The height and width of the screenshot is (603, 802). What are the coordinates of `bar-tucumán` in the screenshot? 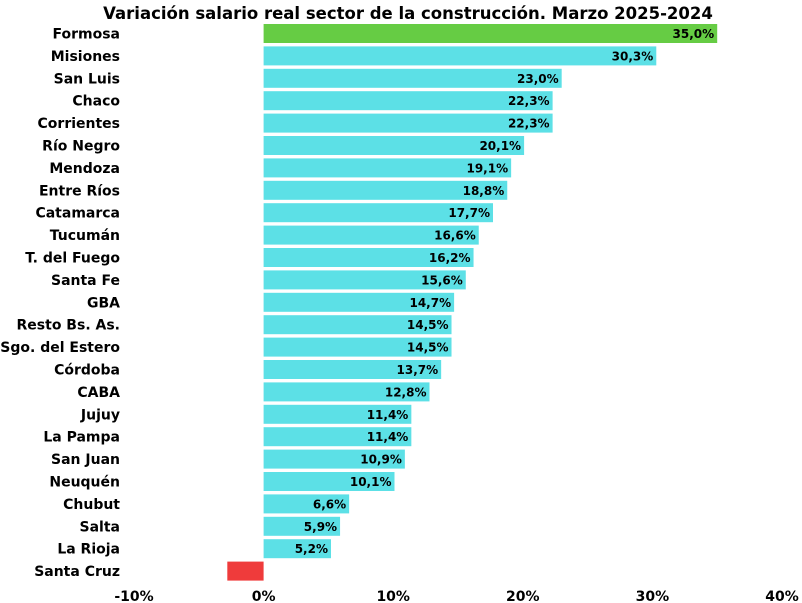 It's located at (371, 235).